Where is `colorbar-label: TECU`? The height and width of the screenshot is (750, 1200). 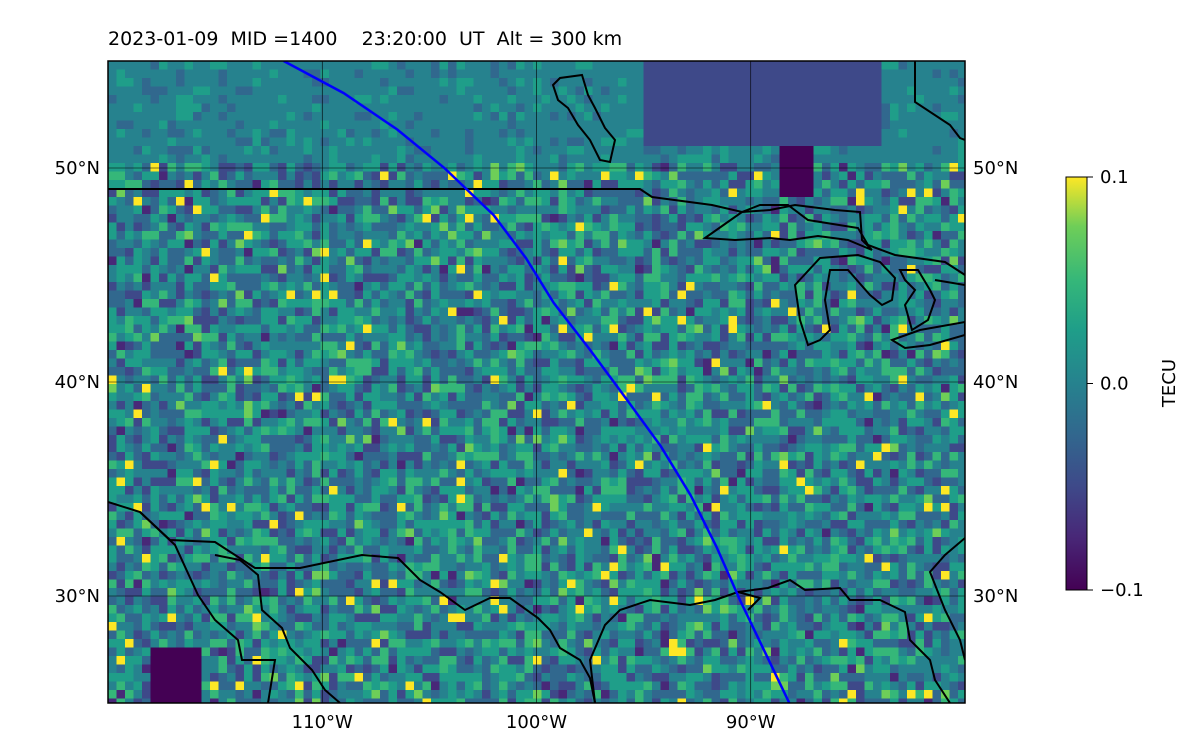 colorbar-label: TECU is located at coordinates (1169, 383).